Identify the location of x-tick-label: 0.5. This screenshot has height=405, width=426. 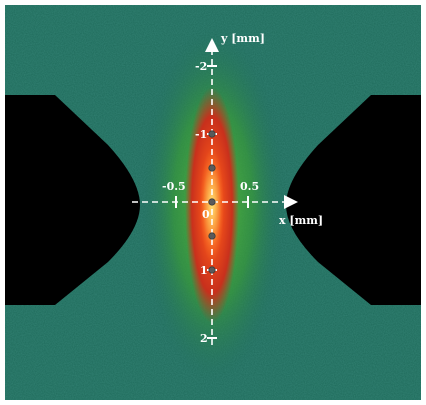
(249, 186).